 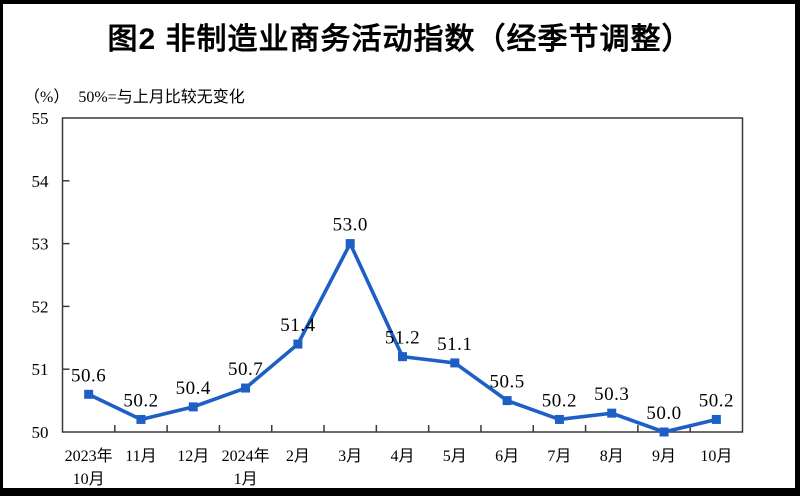 I want to click on data-label: 51.4, so click(x=297, y=325).